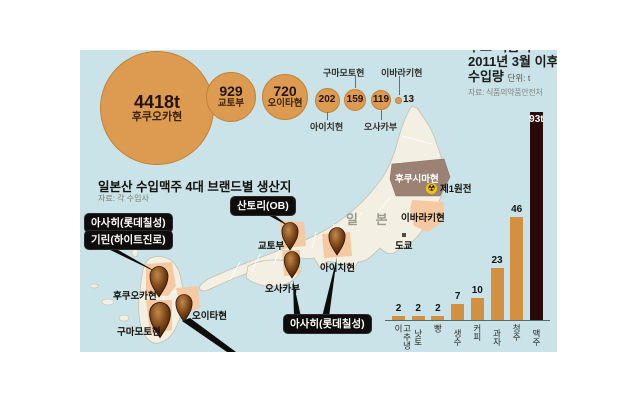 This screenshot has width=640, height=400. I want to click on chart-source: 자료: 식품의약품안전처, so click(505, 92).